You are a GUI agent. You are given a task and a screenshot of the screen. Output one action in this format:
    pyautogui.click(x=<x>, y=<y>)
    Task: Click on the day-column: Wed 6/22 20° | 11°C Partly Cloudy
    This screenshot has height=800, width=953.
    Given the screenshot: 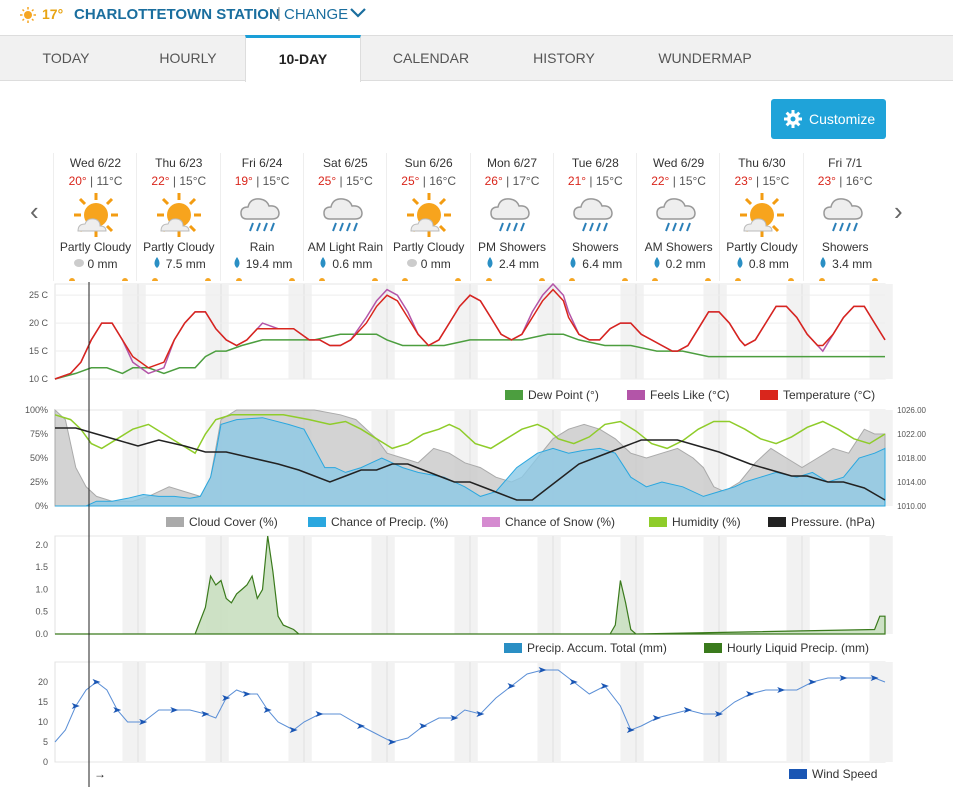 What is the action you would take?
    pyautogui.click(x=95, y=217)
    